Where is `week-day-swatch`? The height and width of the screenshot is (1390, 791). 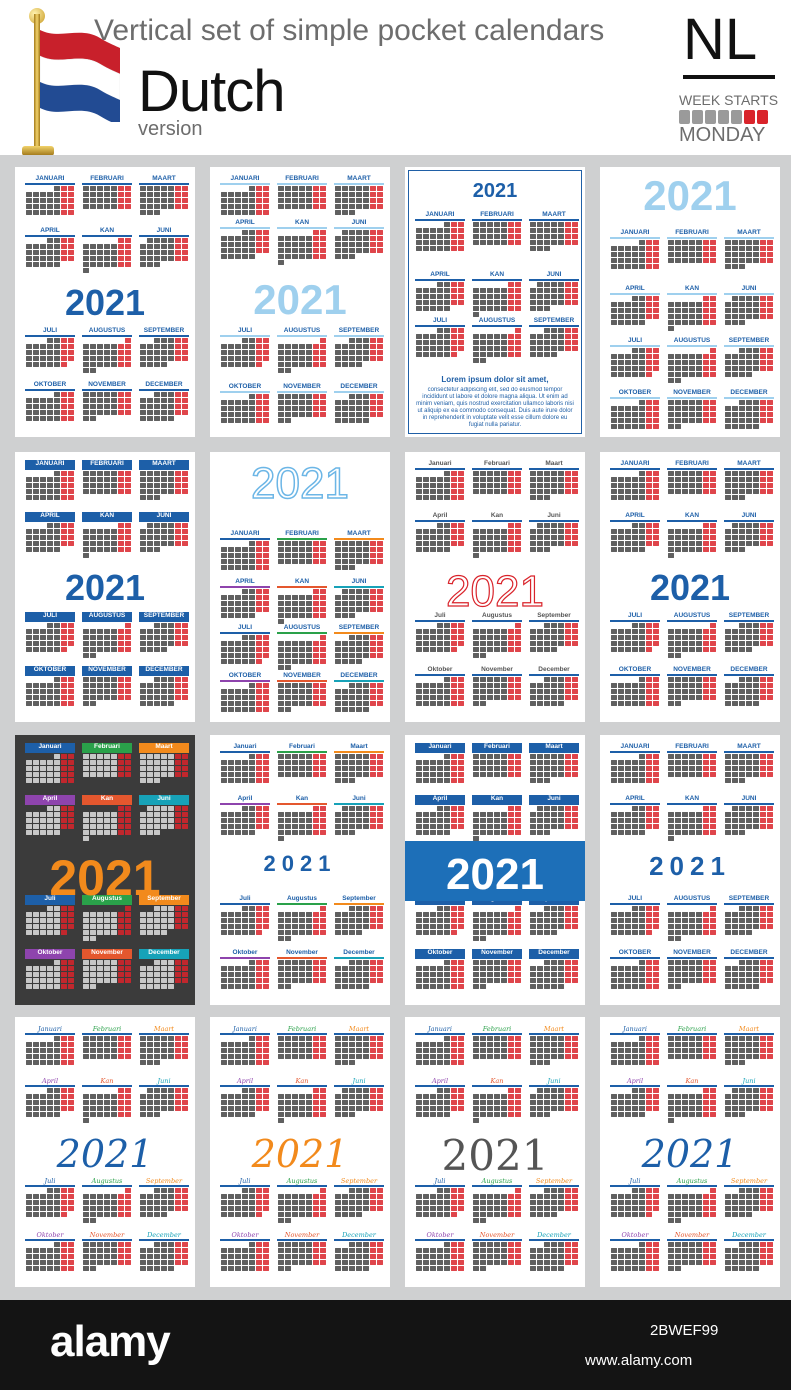
week-day-swatch is located at coordinates (684, 117).